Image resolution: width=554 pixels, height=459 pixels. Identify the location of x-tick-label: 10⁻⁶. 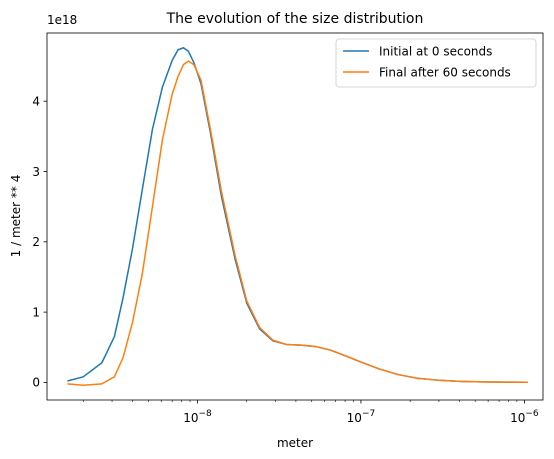
(524, 417).